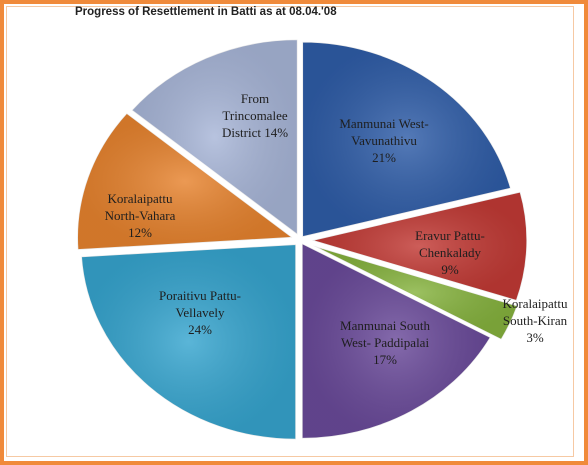  What do you see at coordinates (255, 98) in the screenshot?
I see `slice-label-line: From` at bounding box center [255, 98].